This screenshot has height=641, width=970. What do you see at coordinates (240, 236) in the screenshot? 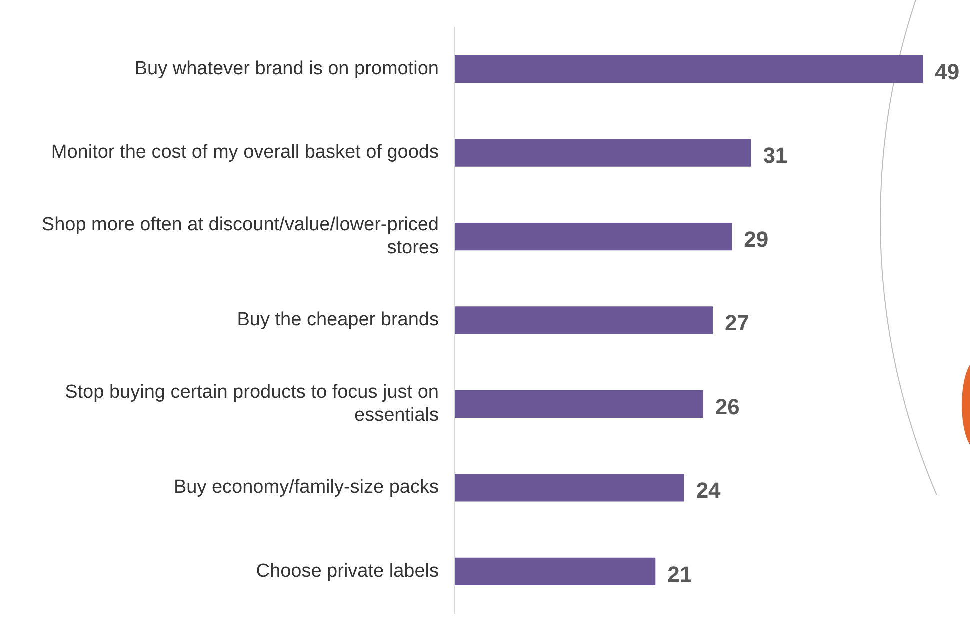
I see `y-tick-label: Shop more often at discount/value/lower-priced stores` at bounding box center [240, 236].